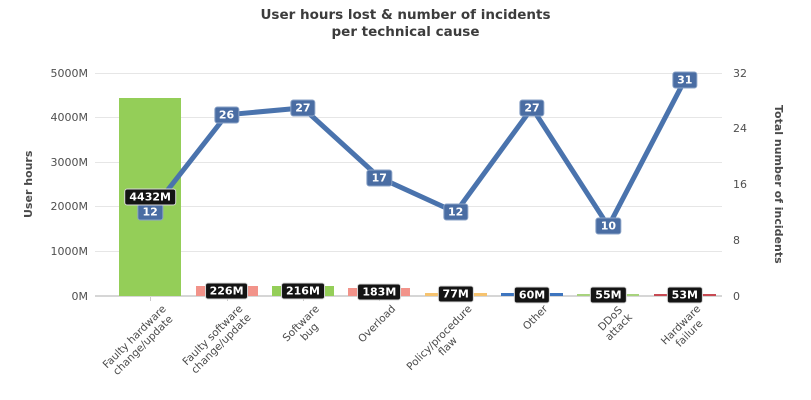 The width and height of the screenshot is (811, 400). I want to click on x-axis-tick, so click(151, 299).